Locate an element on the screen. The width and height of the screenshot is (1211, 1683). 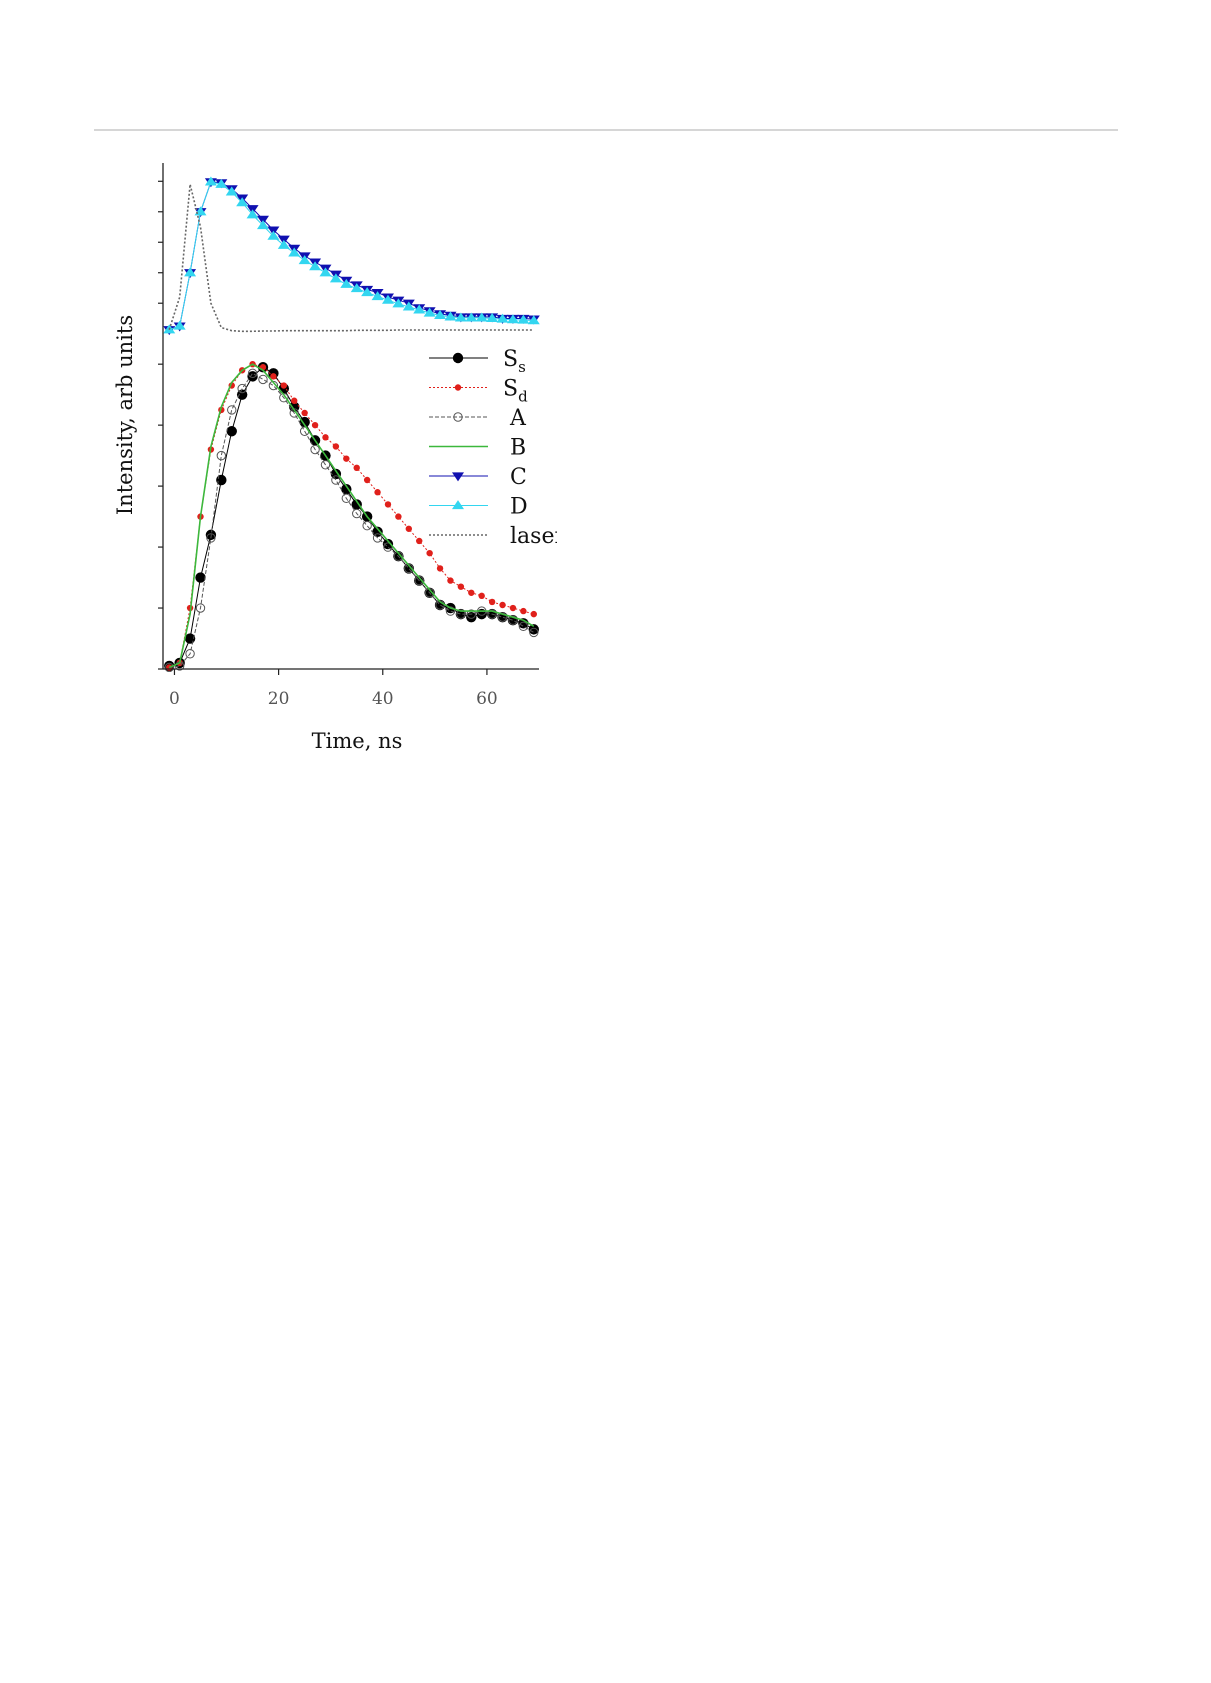
legend-subscript: s is located at coordinates (522, 367).